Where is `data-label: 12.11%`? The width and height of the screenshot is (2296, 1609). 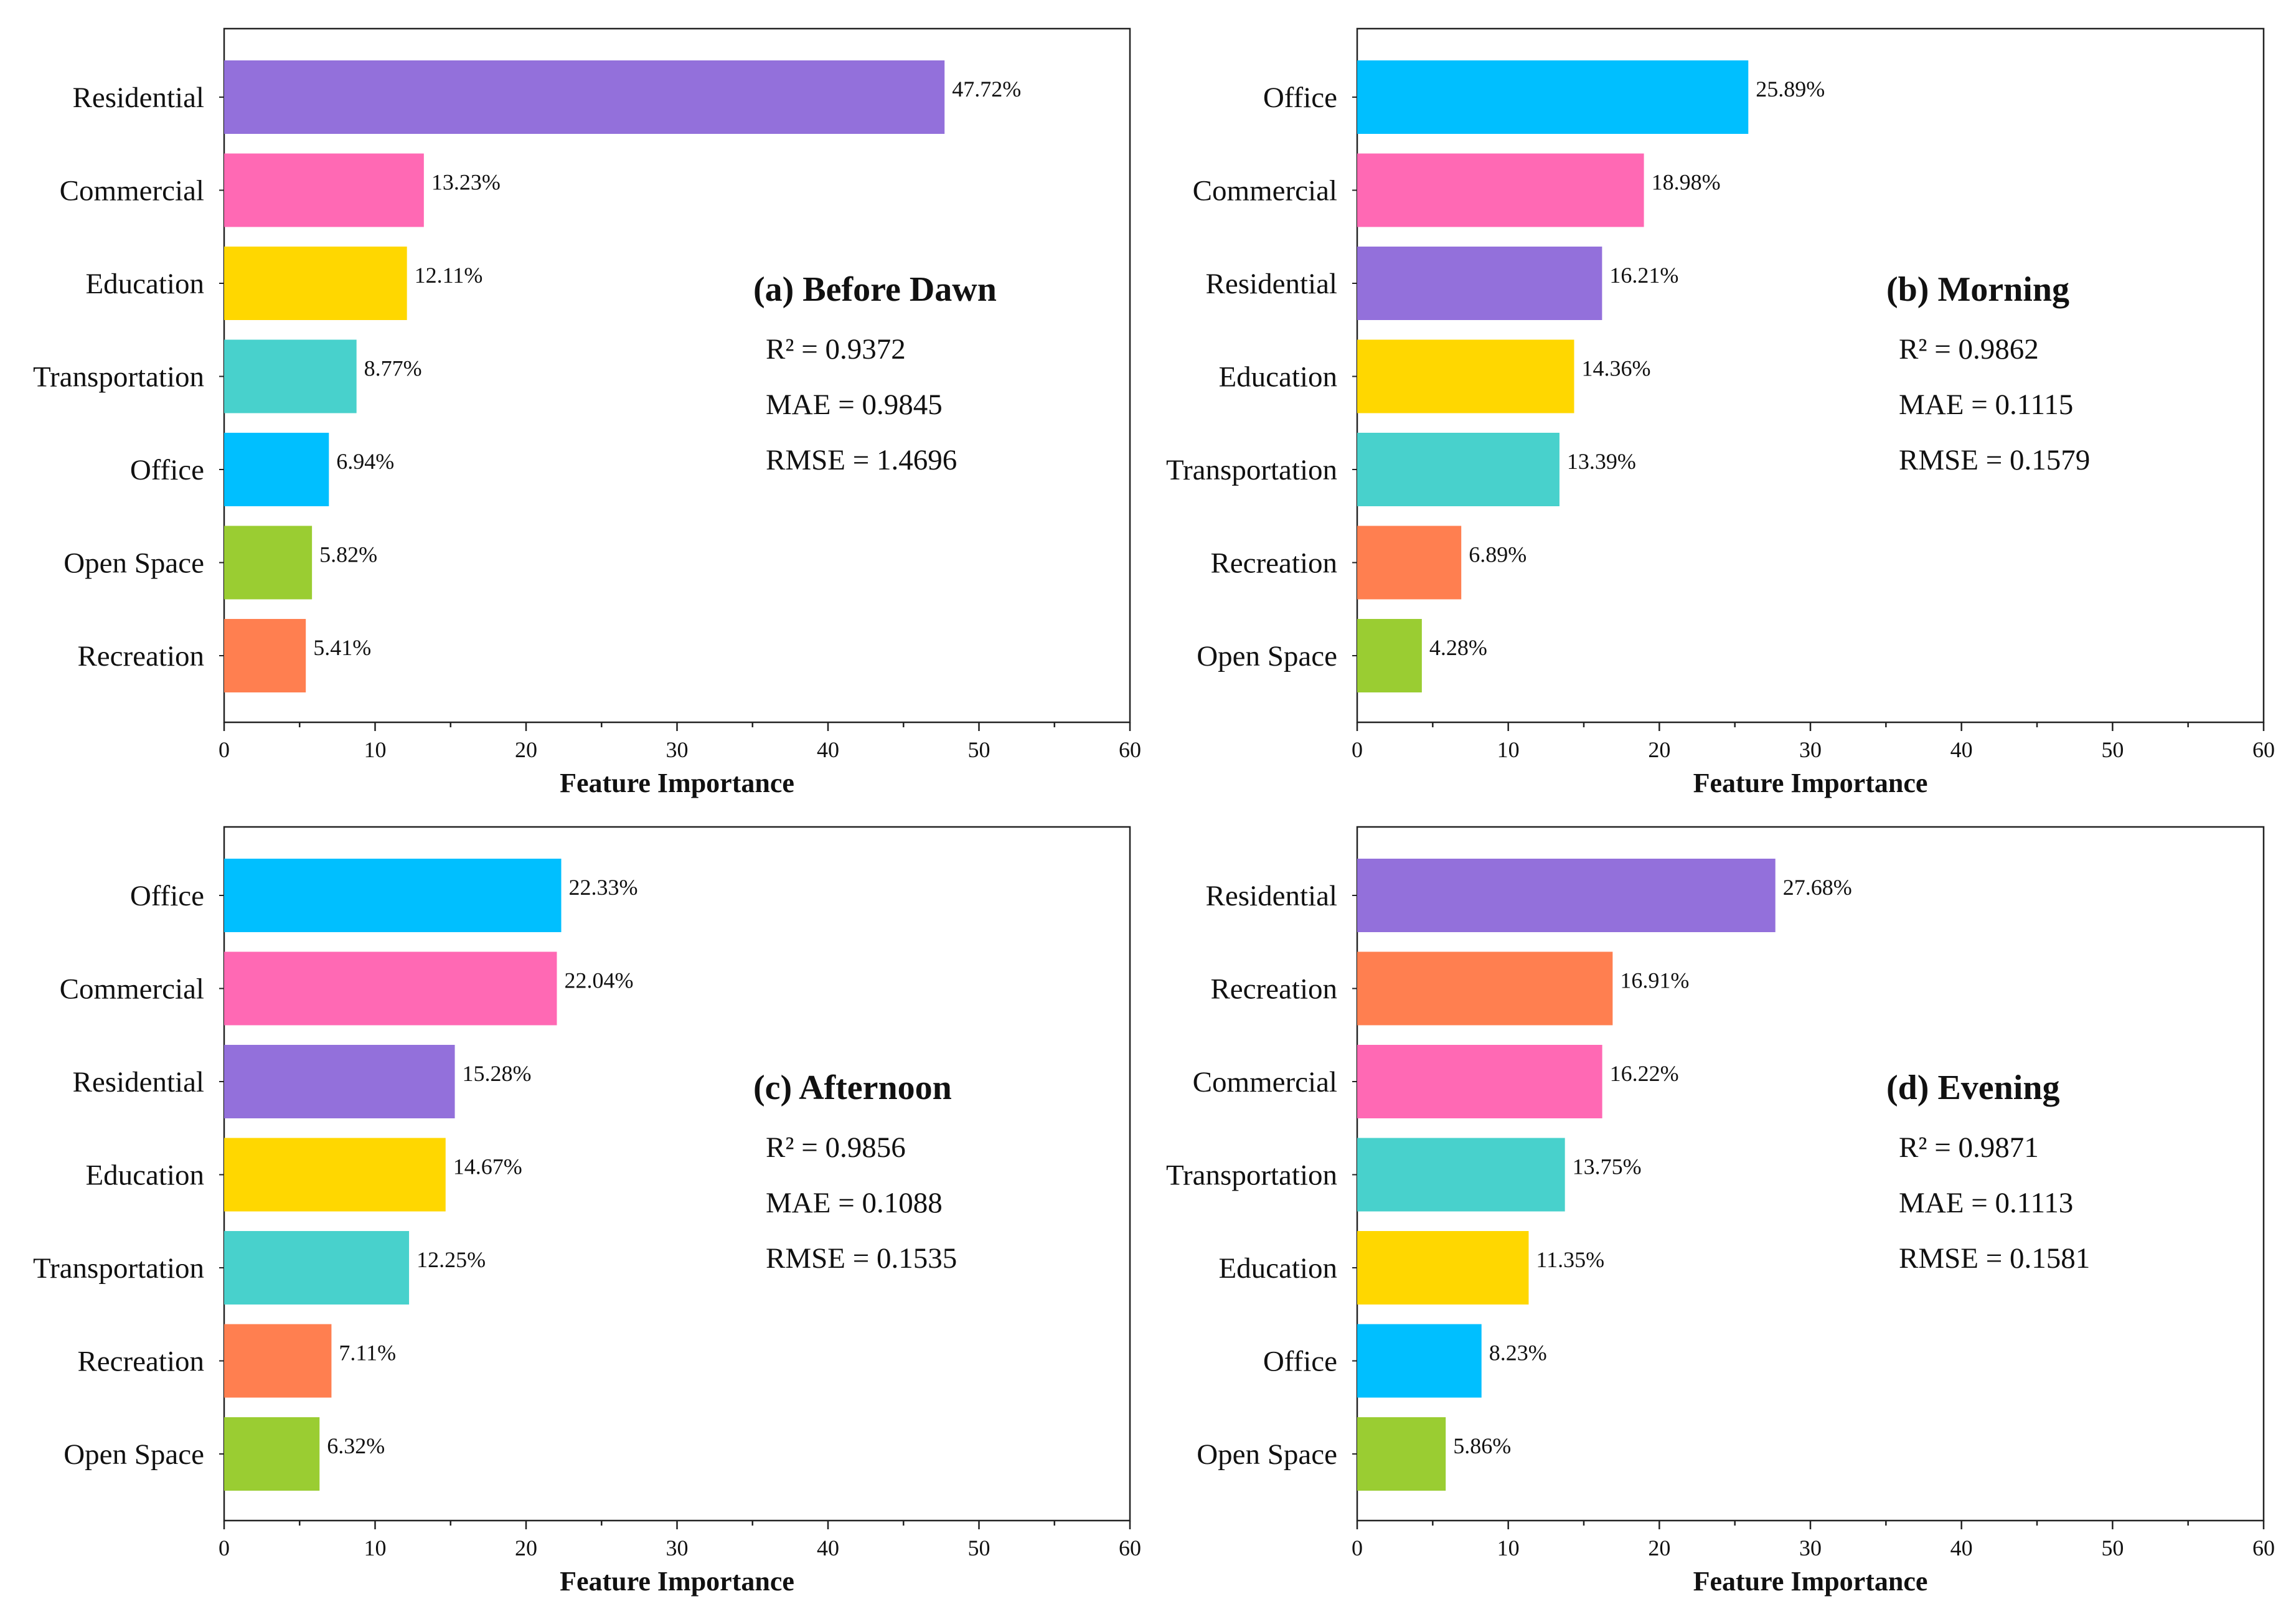 data-label: 12.11% is located at coordinates (449, 275).